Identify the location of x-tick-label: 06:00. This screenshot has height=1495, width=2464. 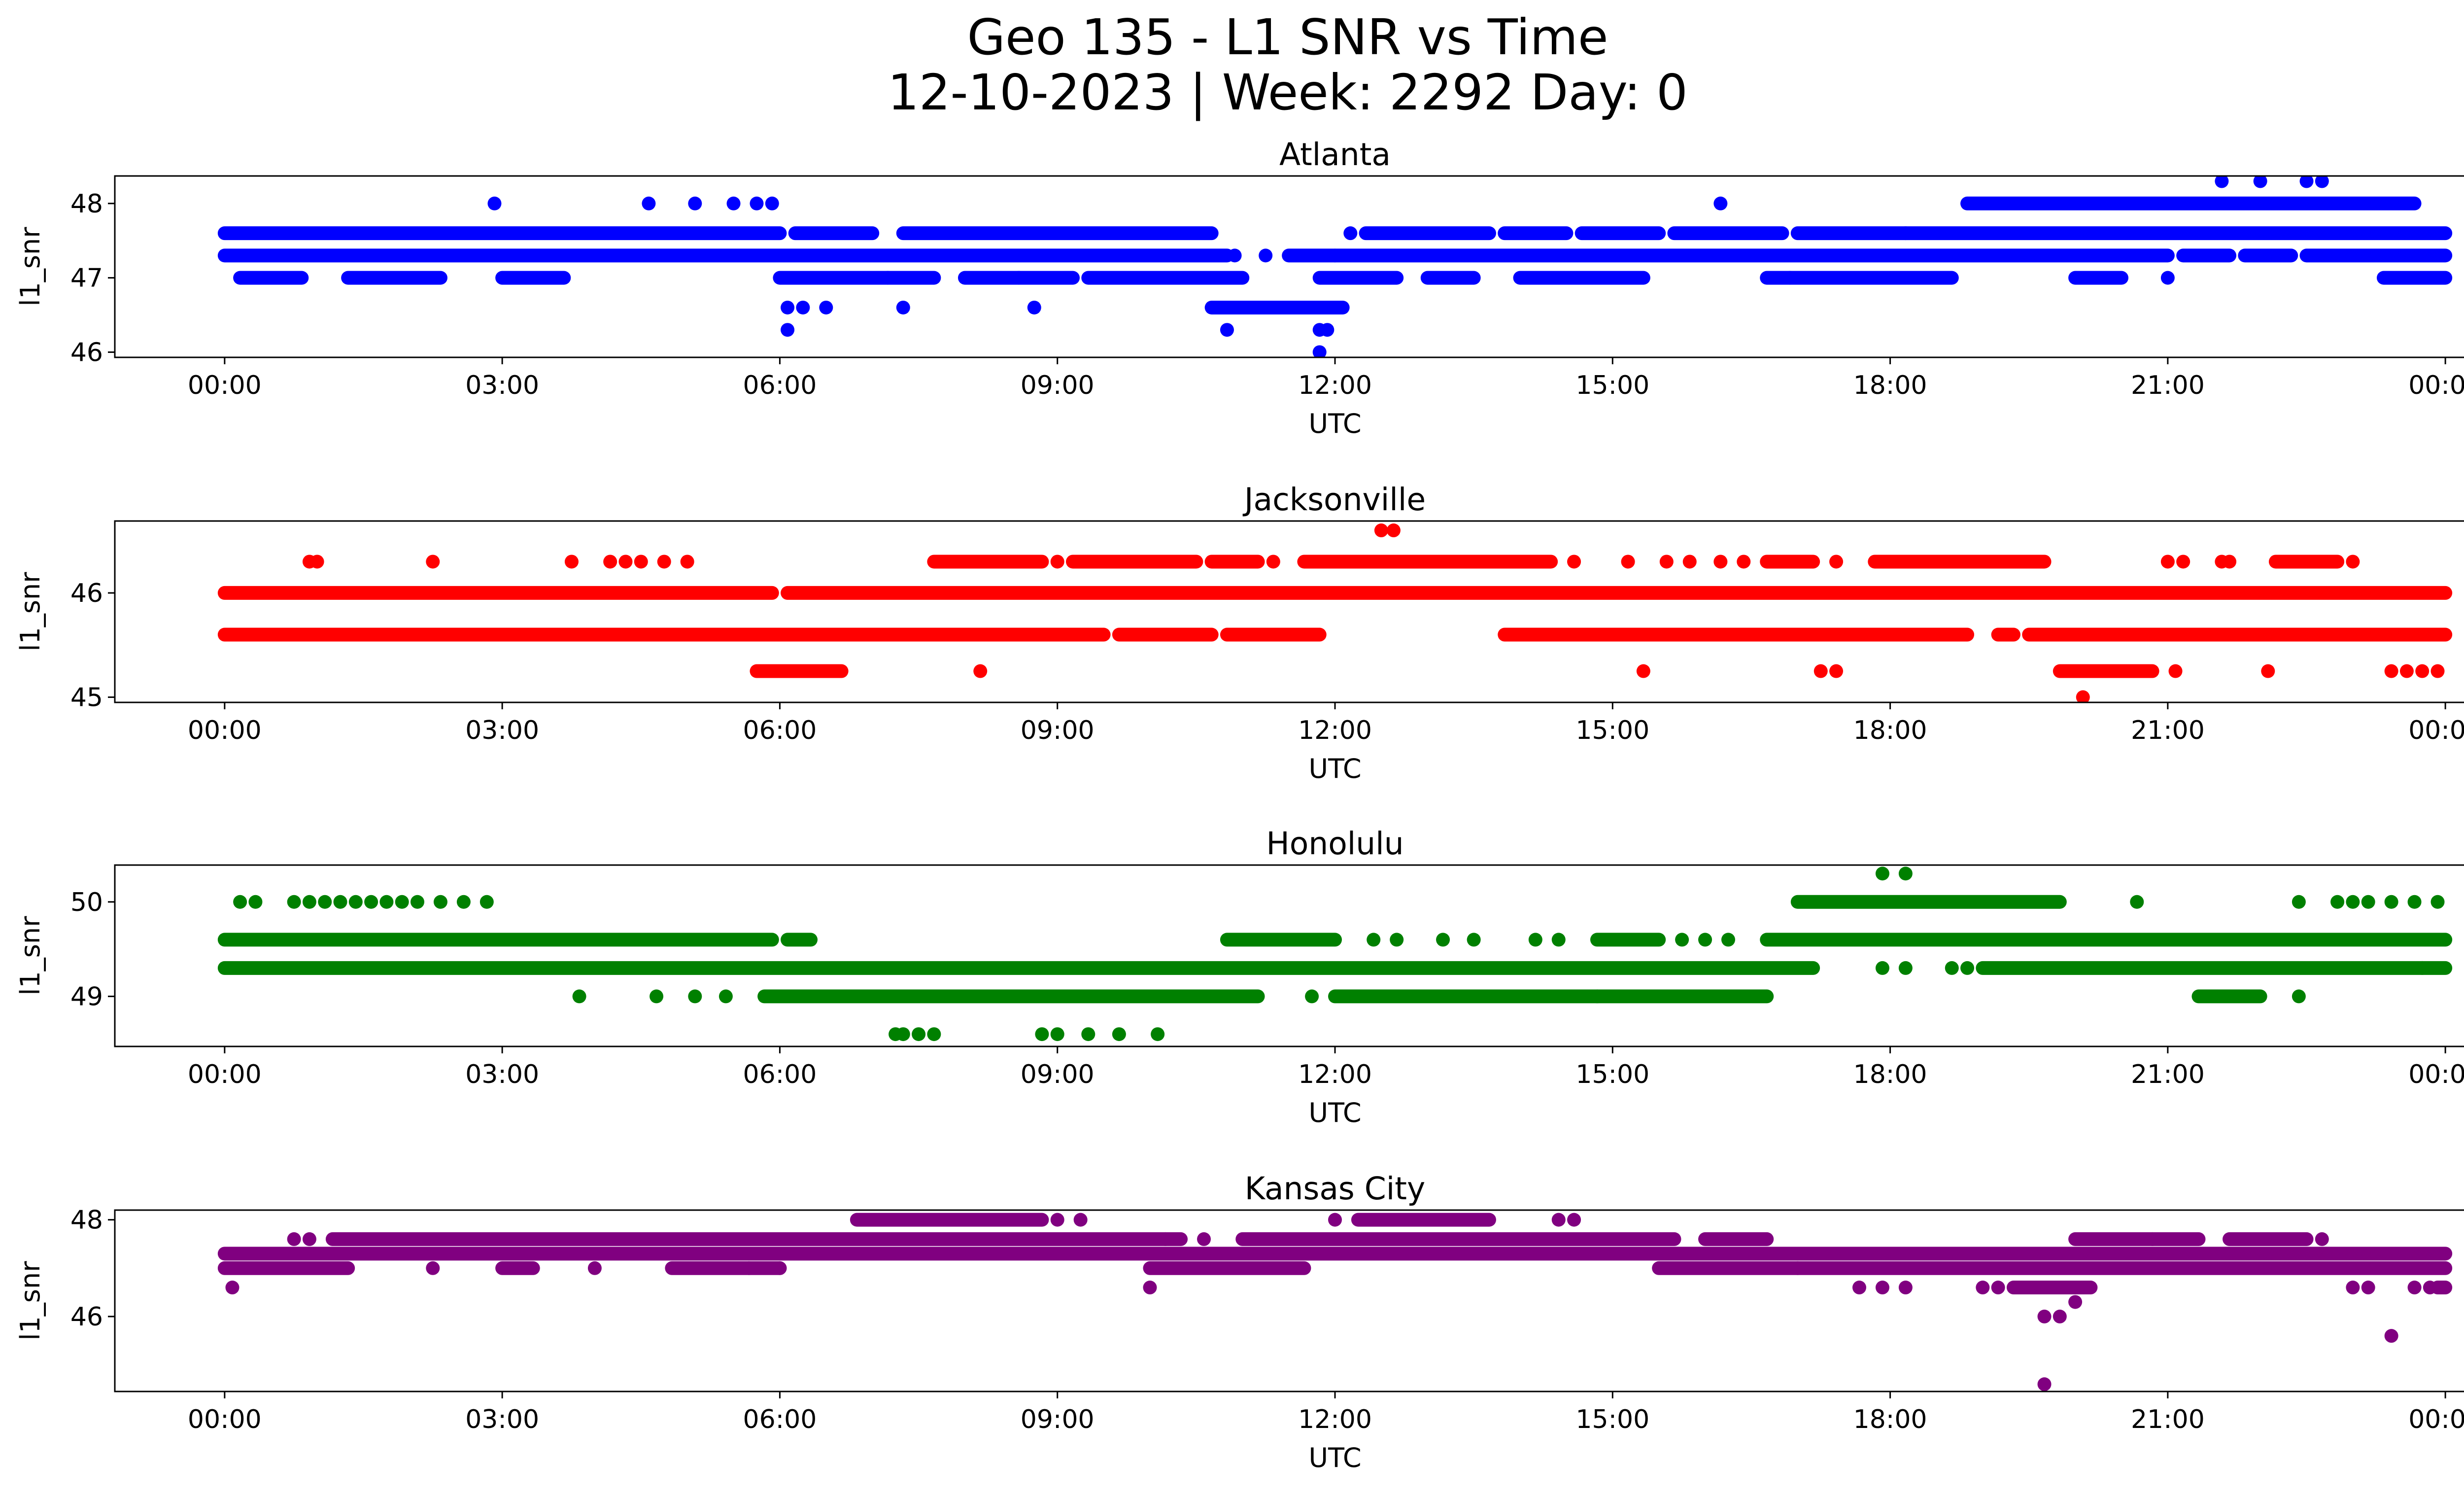
(780, 730).